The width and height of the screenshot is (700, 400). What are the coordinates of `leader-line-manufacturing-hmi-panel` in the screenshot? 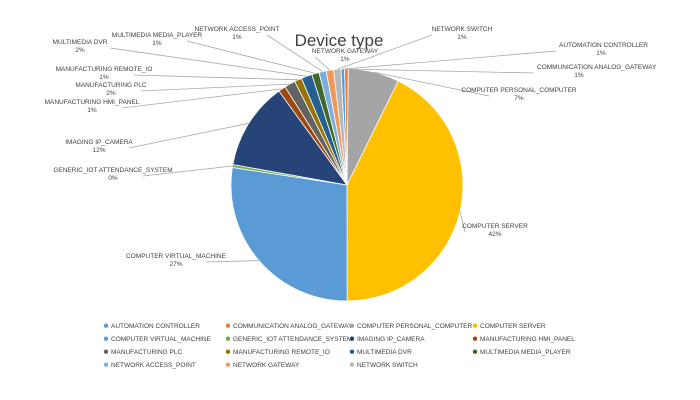 It's located at (202, 98).